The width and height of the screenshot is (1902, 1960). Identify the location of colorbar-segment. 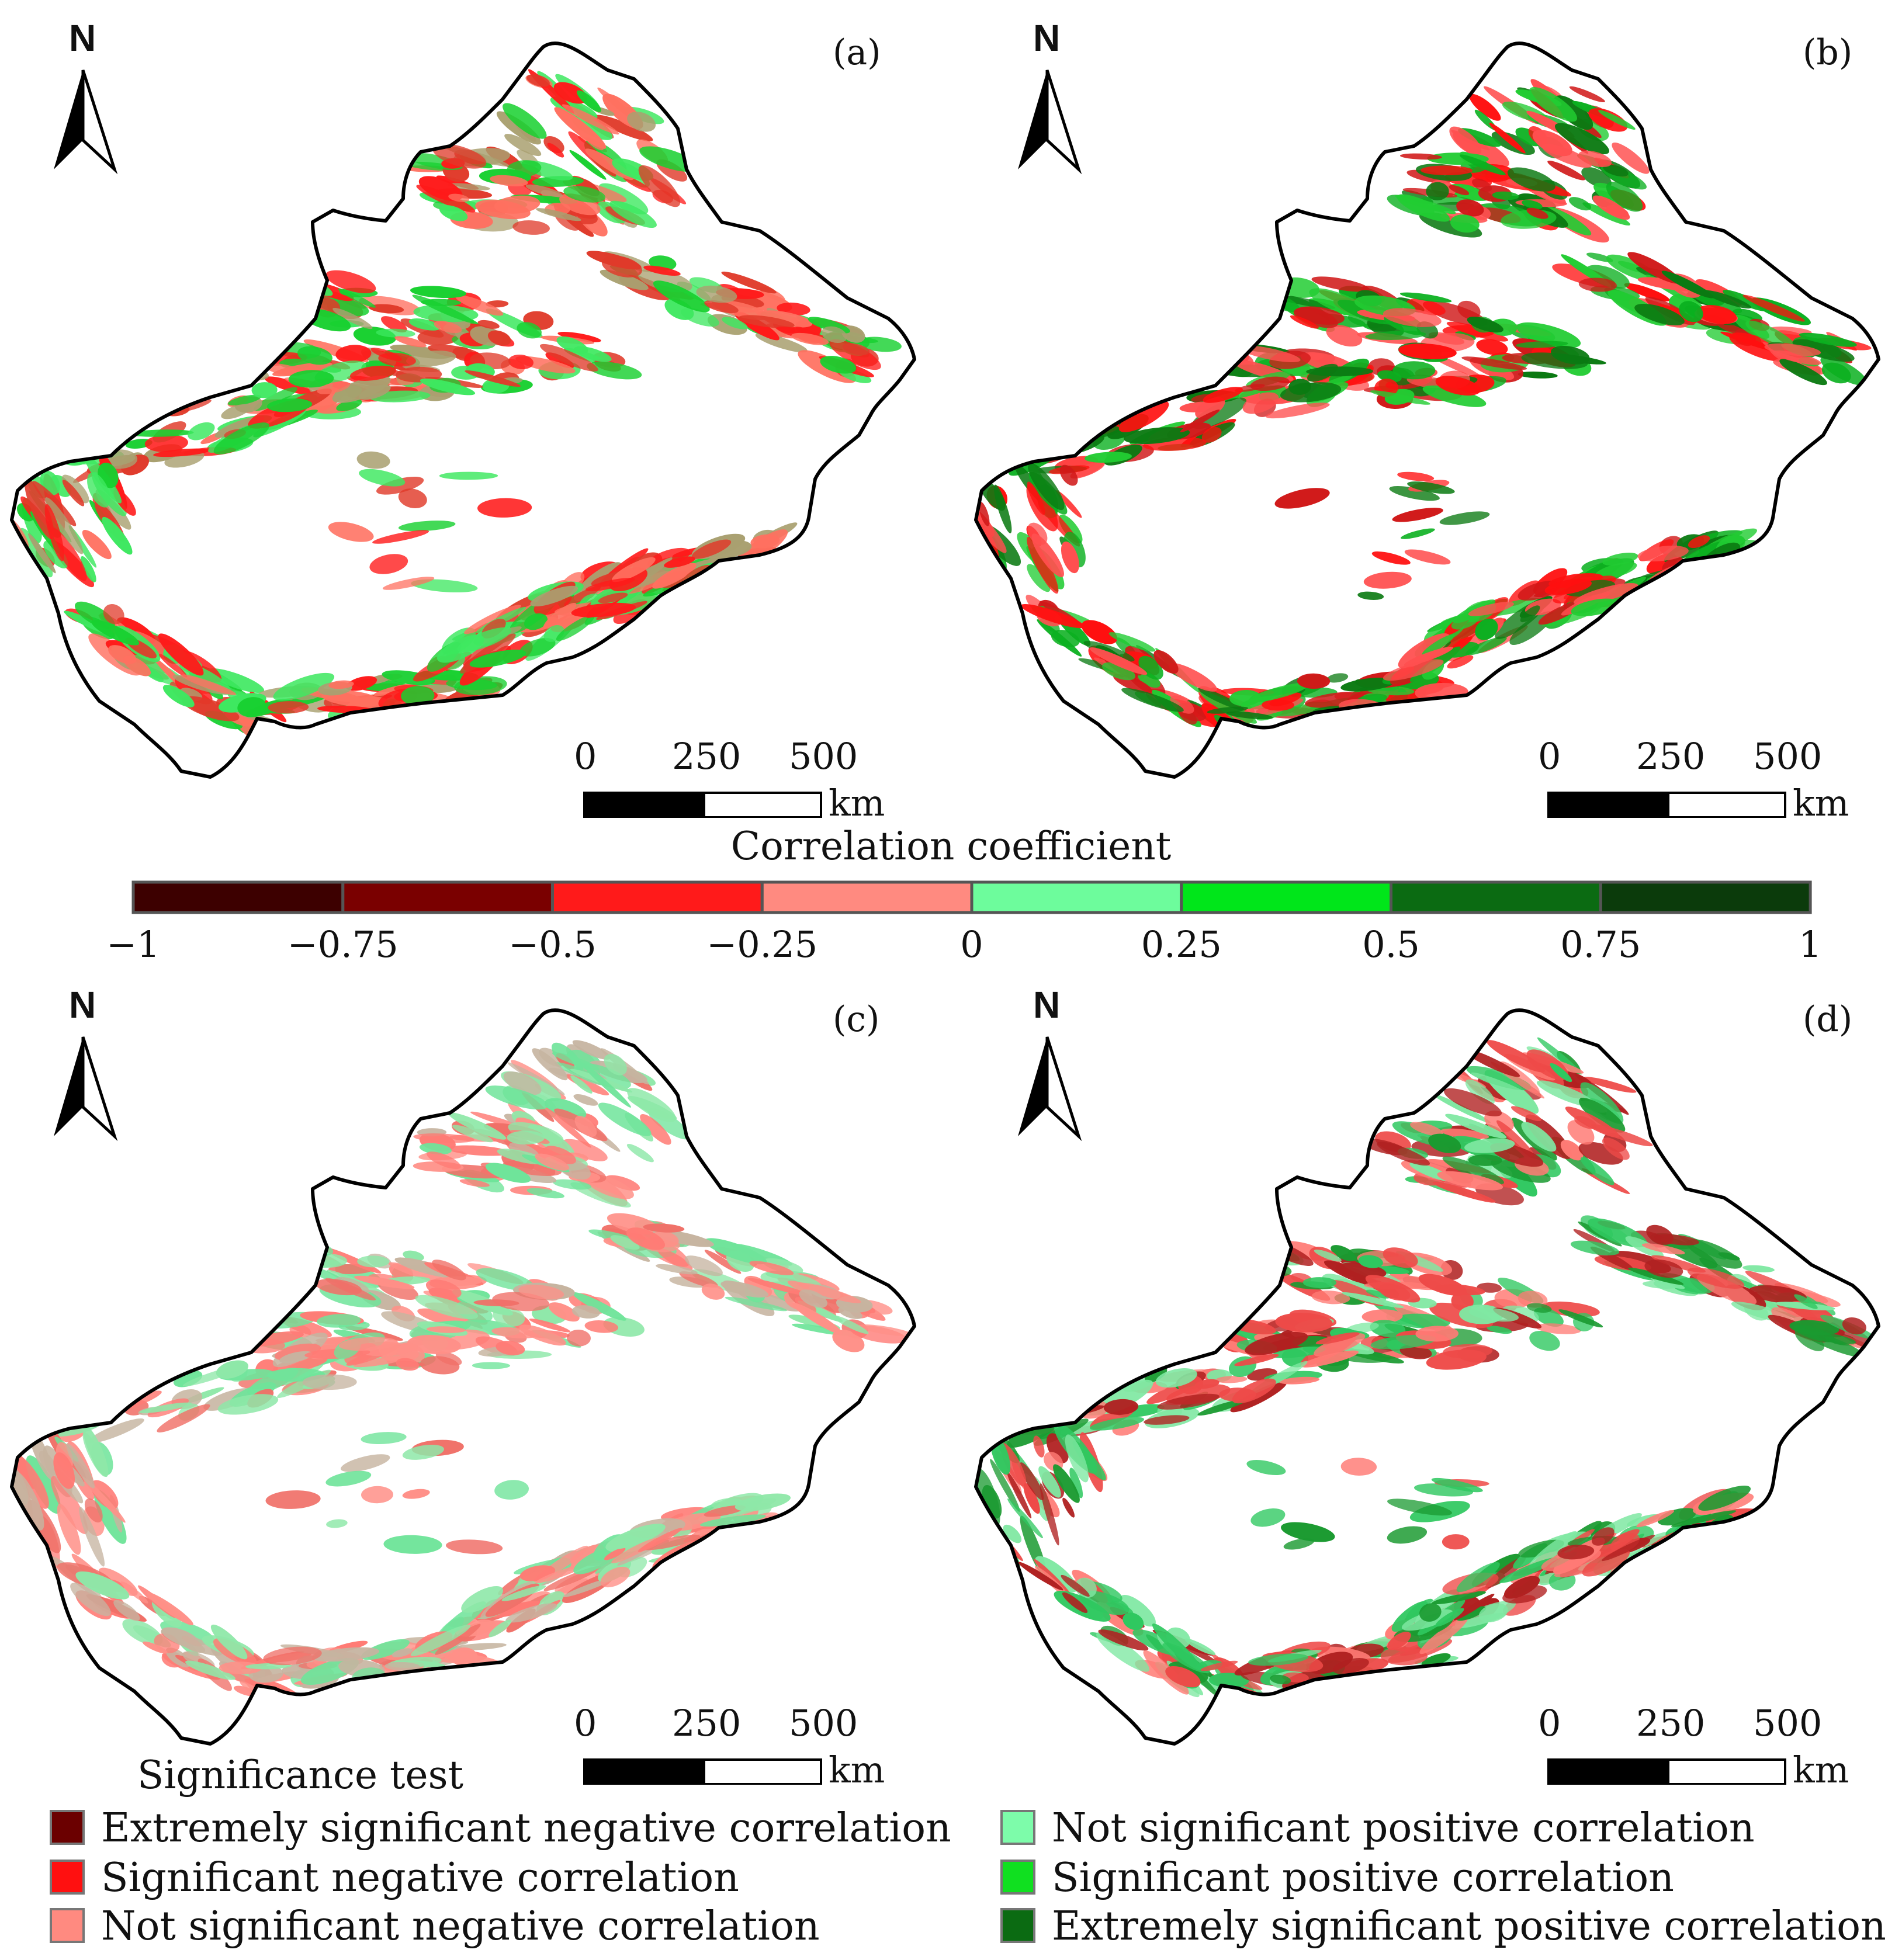
(448, 897).